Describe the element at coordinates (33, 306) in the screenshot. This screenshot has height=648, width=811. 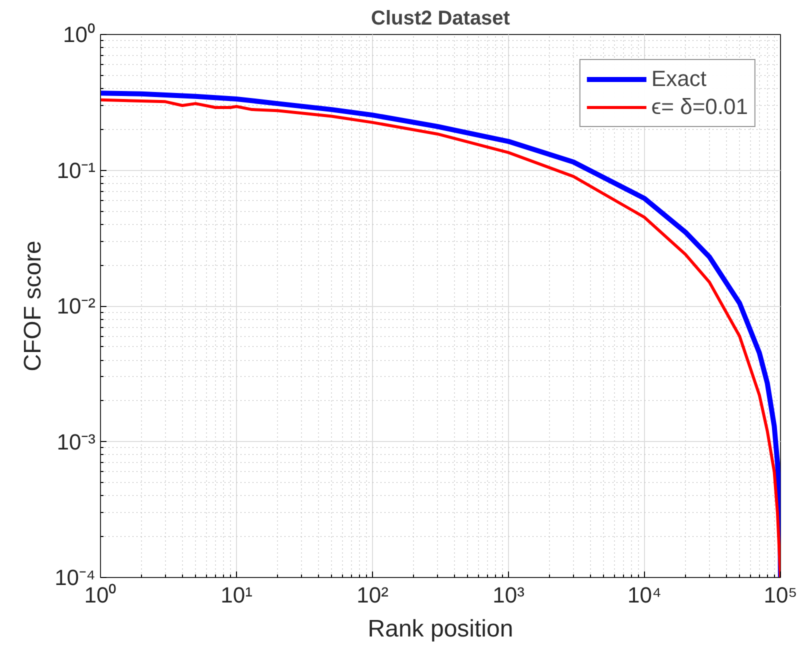
I see `y-axis-title: CFOF score` at that location.